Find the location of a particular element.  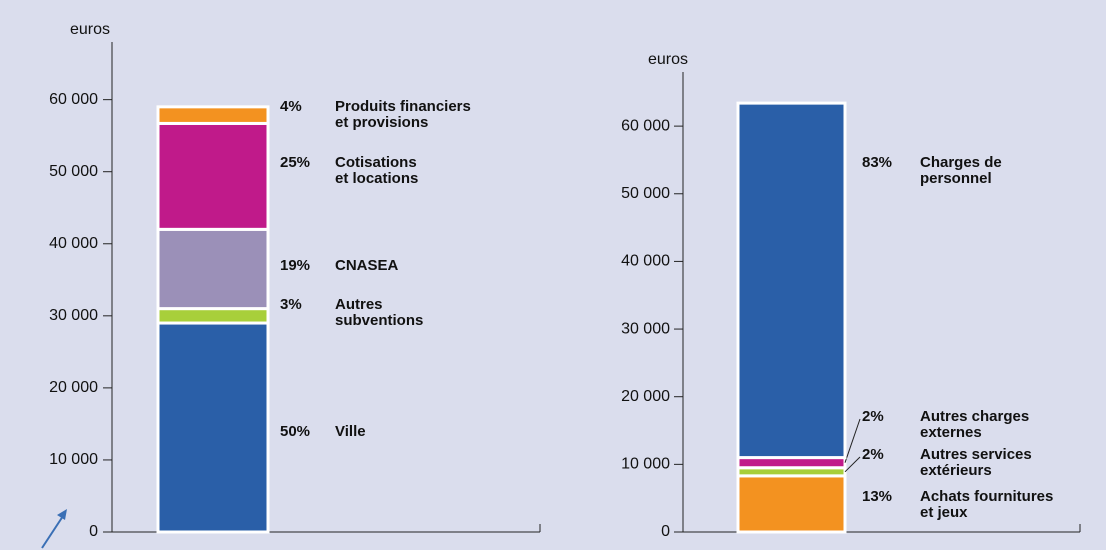

segment-label: Autres subventions is located at coordinates (379, 312).